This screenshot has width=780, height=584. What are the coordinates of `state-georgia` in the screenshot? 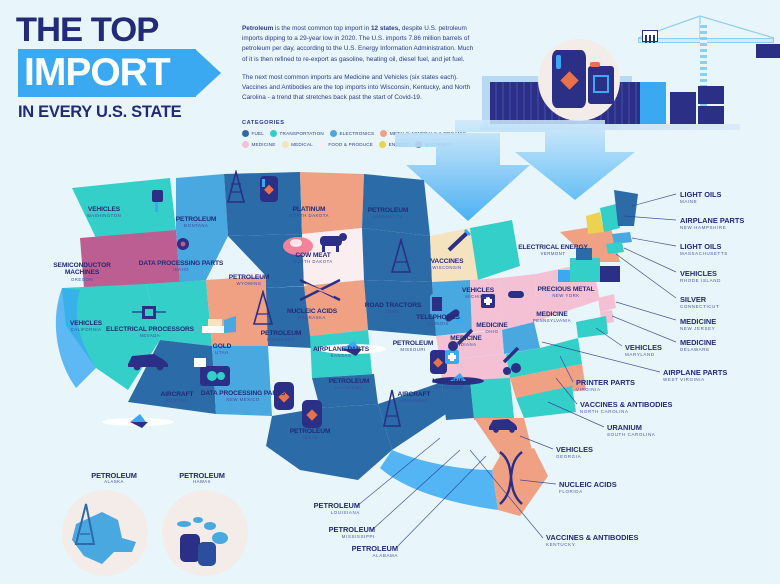 It's located at (503, 437).